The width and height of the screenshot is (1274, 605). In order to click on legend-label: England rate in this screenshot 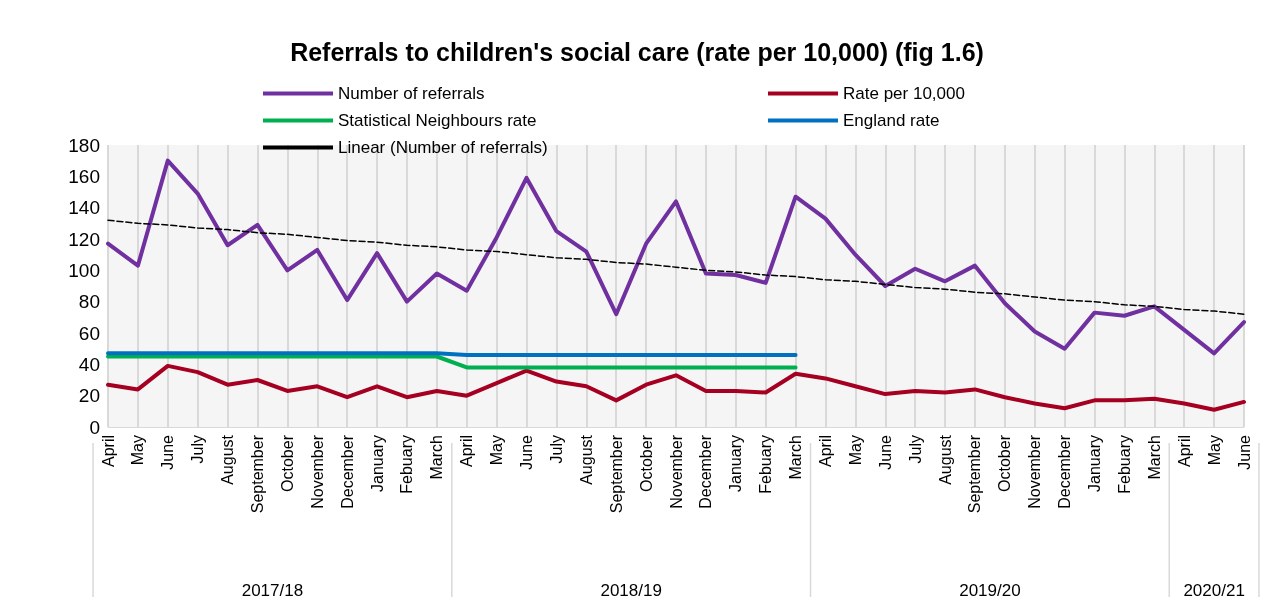, I will do `click(891, 120)`.